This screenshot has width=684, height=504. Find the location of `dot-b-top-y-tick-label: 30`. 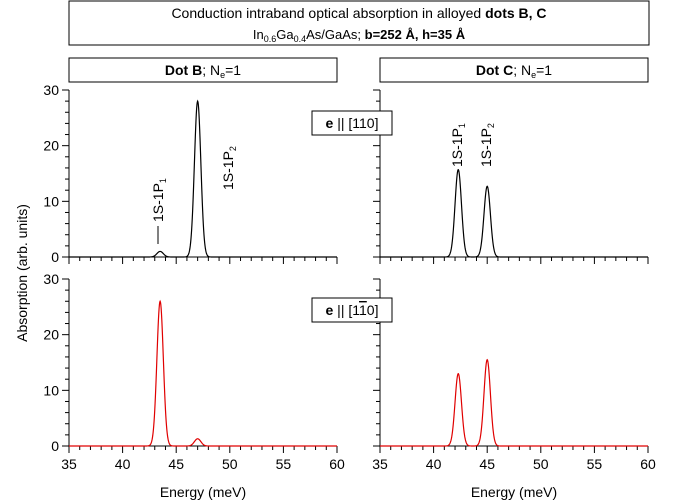

dot-b-top-y-tick-label: 30 is located at coordinates (51, 90).